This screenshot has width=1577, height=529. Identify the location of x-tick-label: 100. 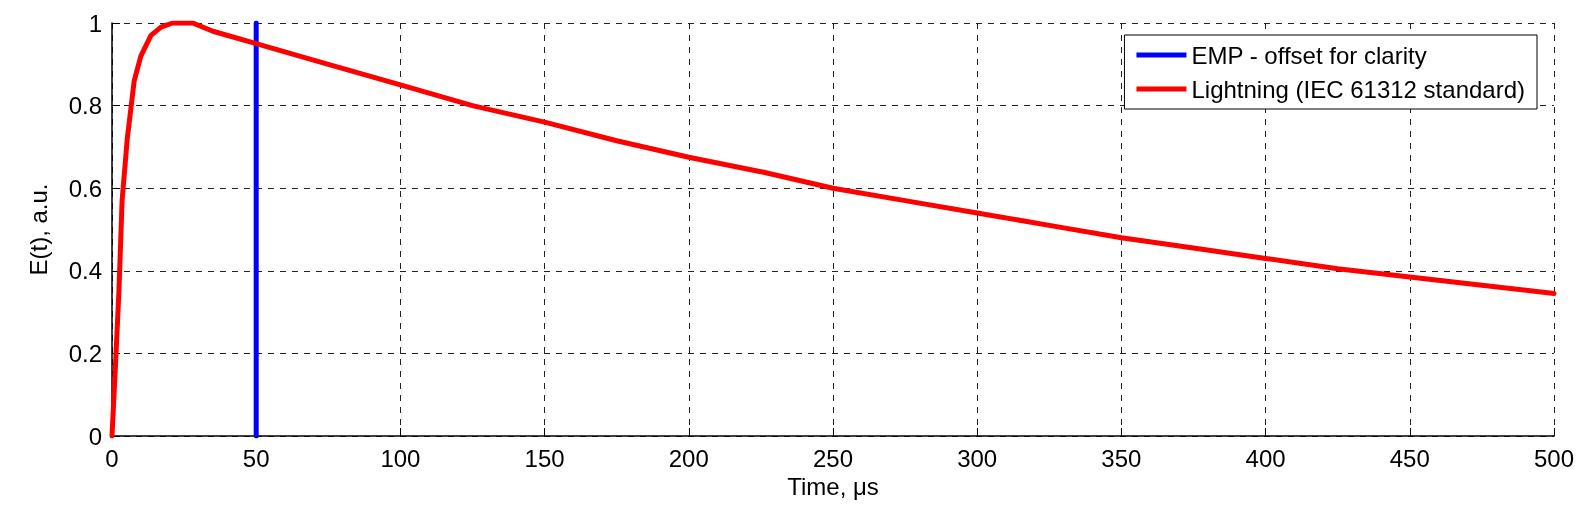
(400, 458).